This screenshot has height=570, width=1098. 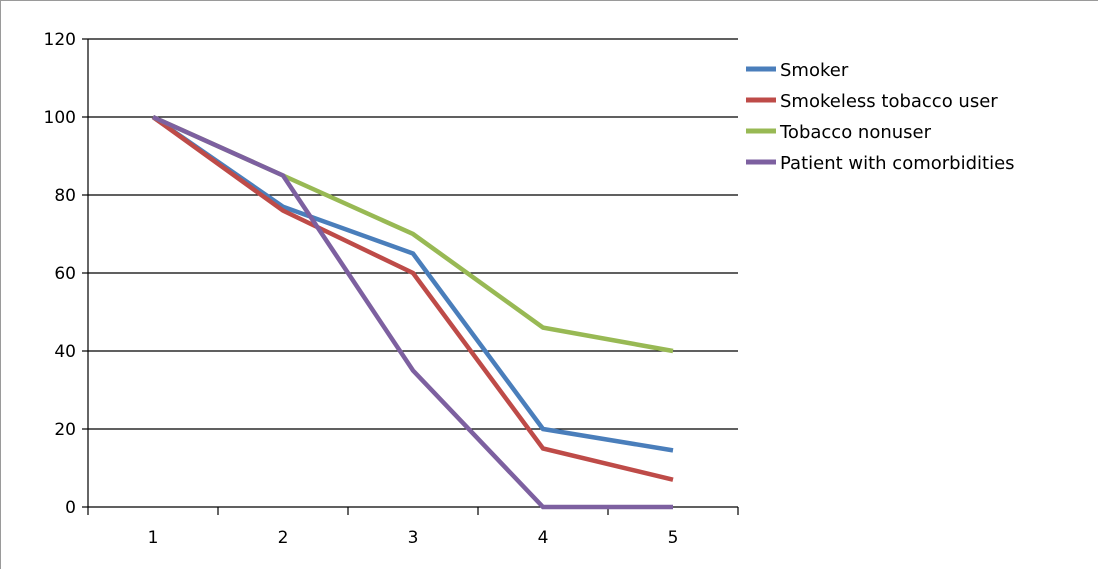 I want to click on x-tick-label: 4, so click(x=543, y=538).